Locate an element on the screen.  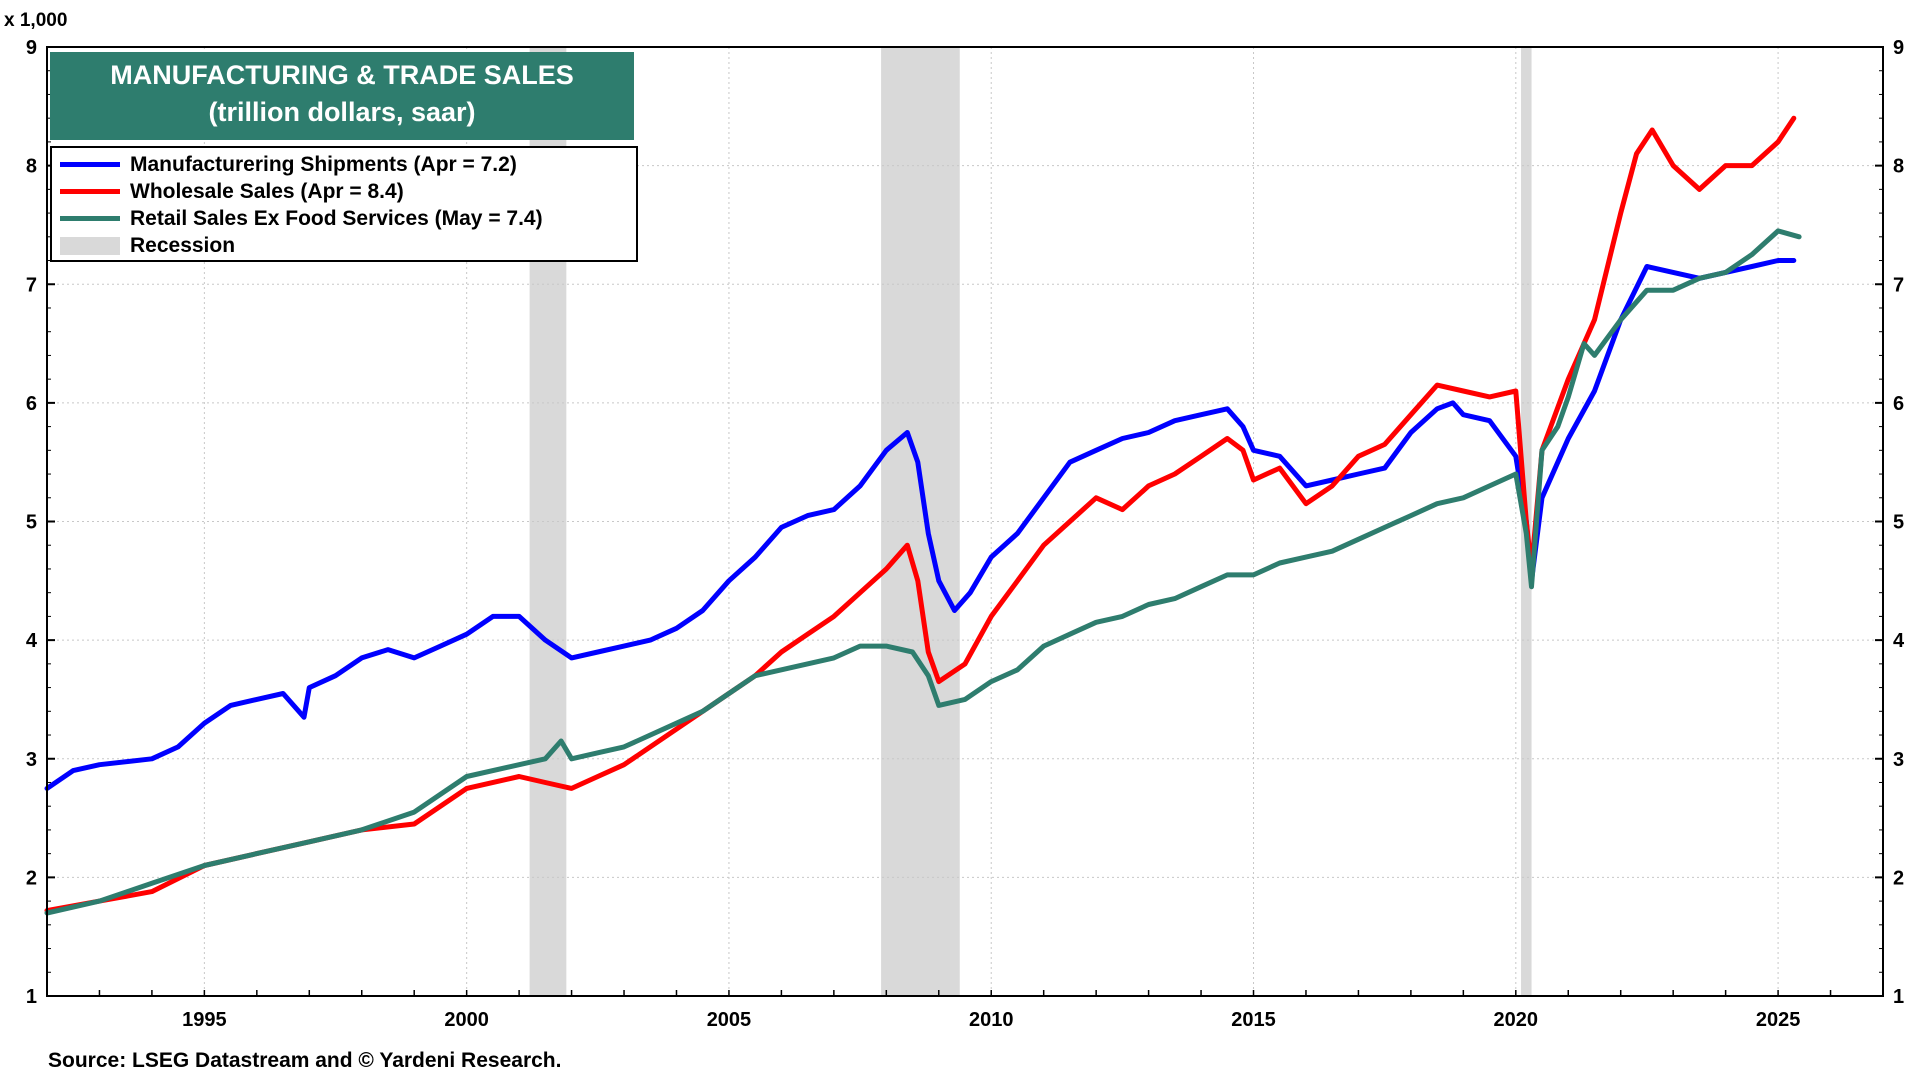
x-tick-label: 2005 is located at coordinates (729, 1020).